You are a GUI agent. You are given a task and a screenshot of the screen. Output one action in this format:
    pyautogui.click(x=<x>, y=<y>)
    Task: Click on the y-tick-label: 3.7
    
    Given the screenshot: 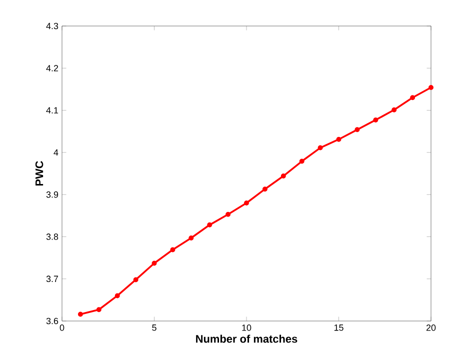 What is the action you would take?
    pyautogui.click(x=52, y=279)
    